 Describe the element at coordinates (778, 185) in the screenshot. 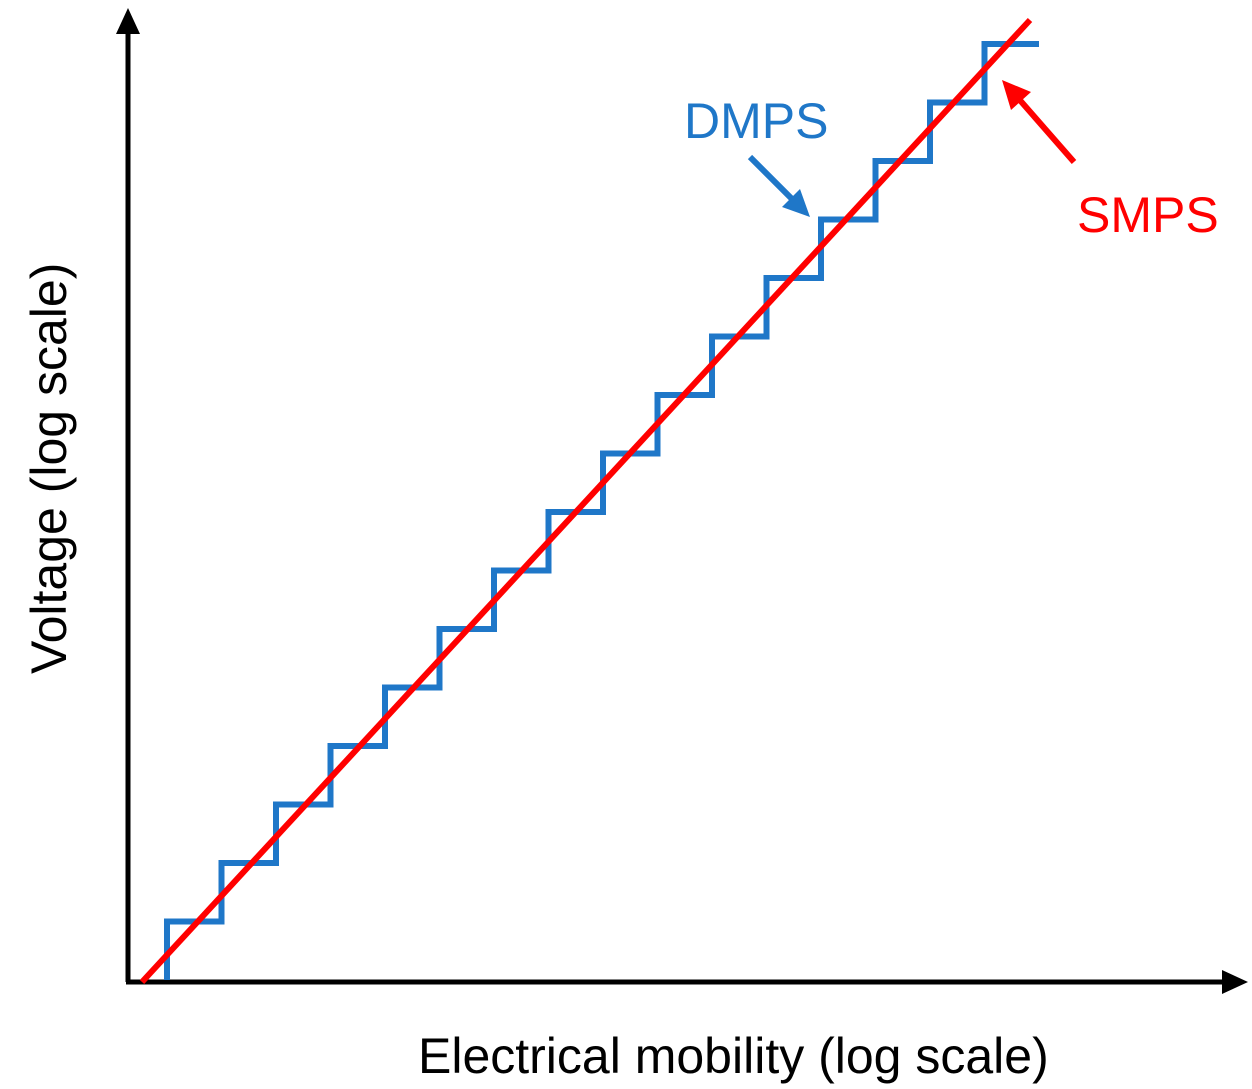

I see `dmps-annotation-arrow` at that location.